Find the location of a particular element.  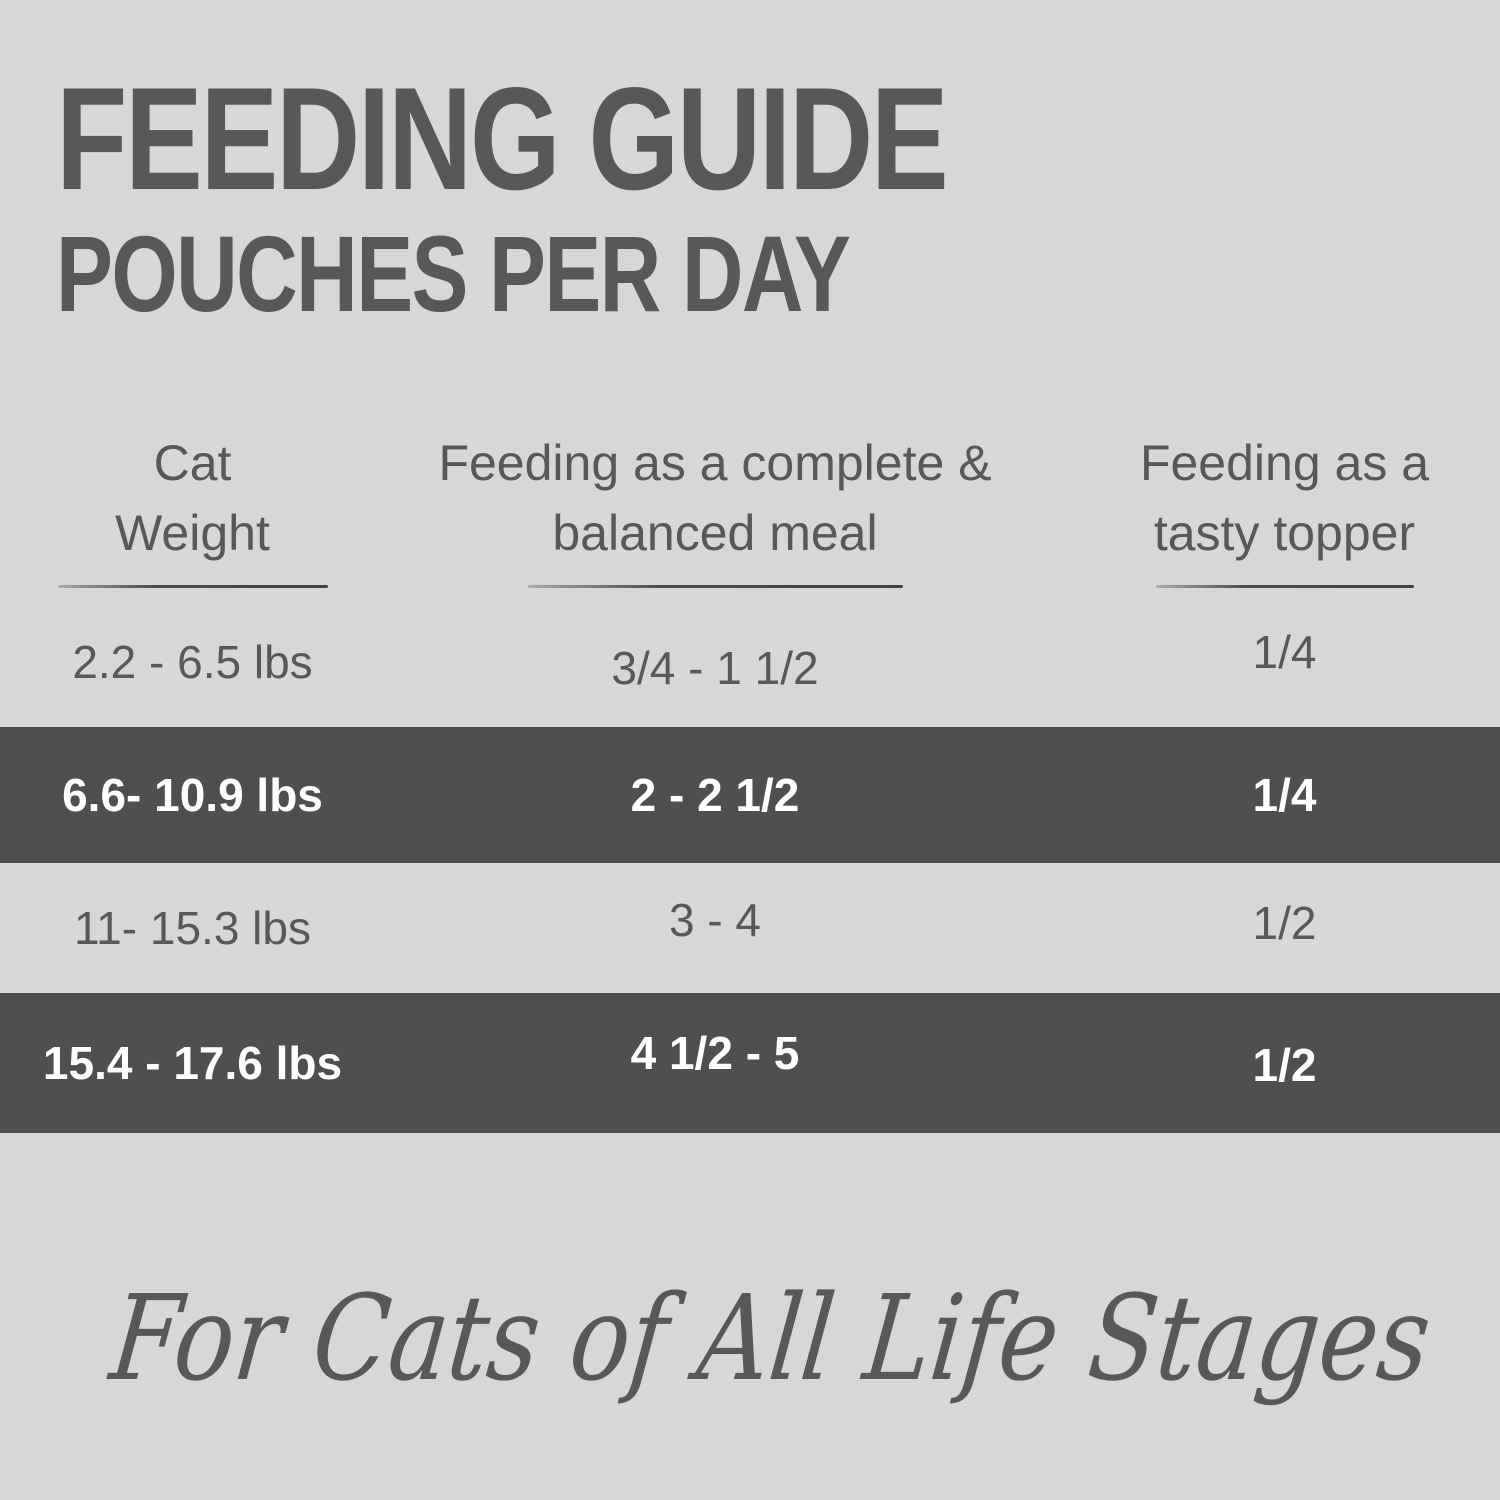

cell-cat-weight: 15.4 - 17.6 lbs is located at coordinates (192, 1063).